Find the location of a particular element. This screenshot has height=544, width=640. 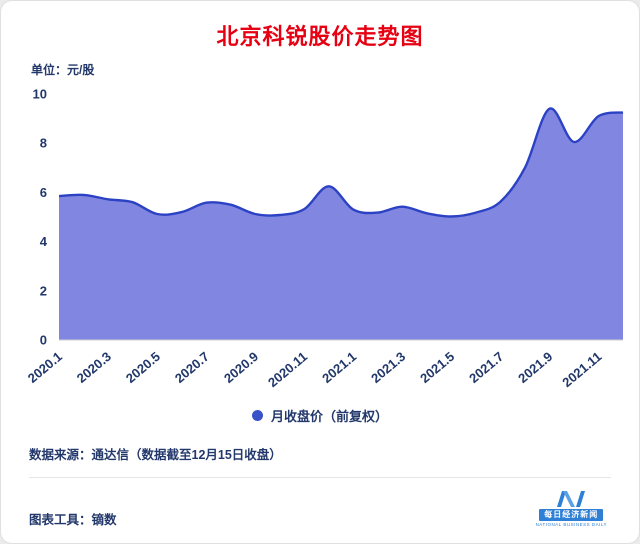

data-source-note: 数据来源：通达信（数据截至12月15日收盘） is located at coordinates (155, 455).